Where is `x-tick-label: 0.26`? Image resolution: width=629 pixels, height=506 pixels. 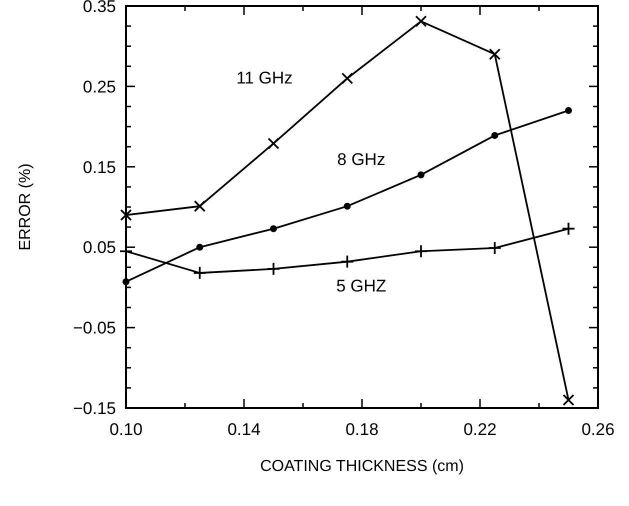
x-tick-label: 0.26 is located at coordinates (598, 429).